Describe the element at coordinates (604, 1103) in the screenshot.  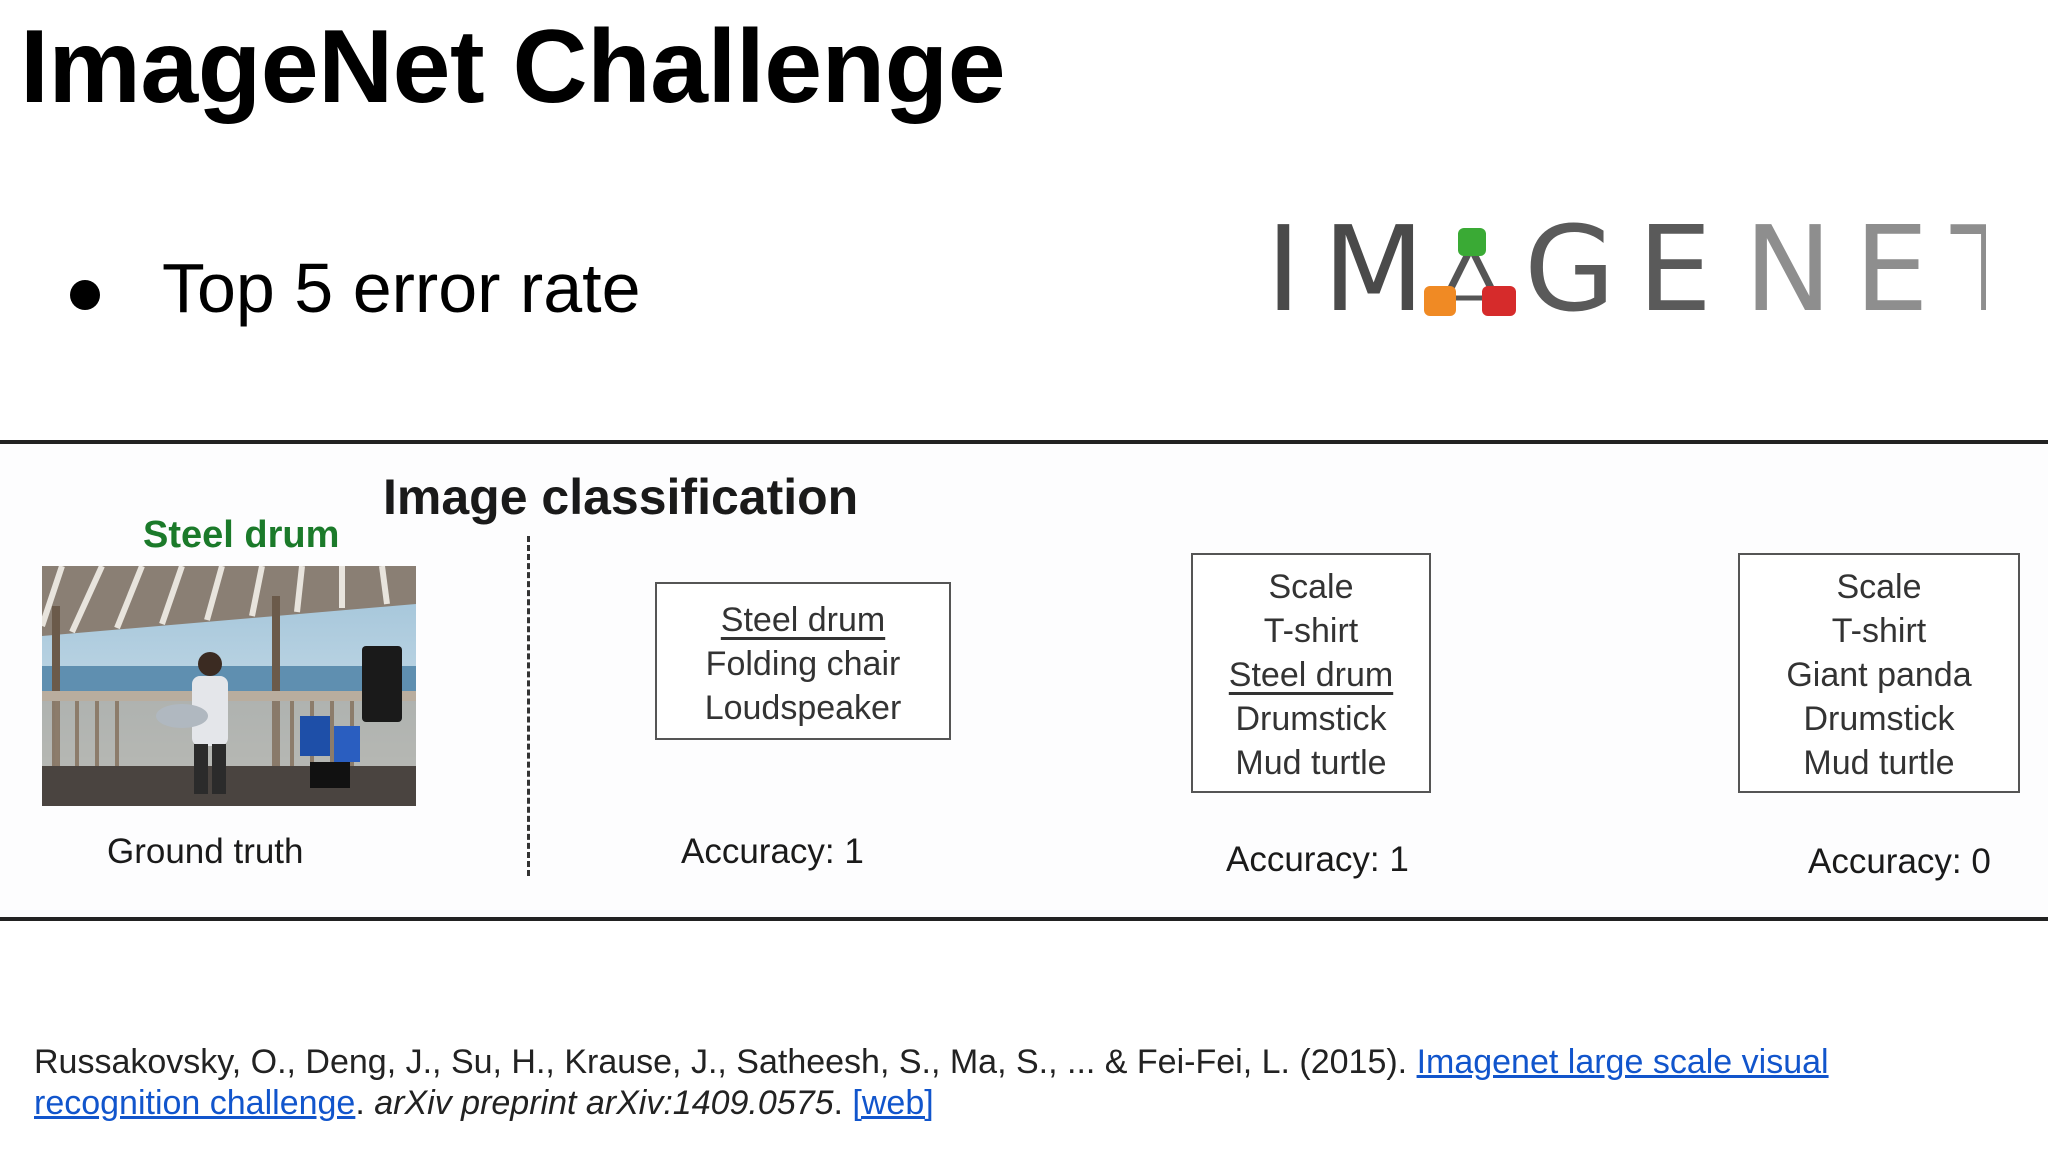
I see `citation-venue: arXiv preprint arXiv:1409.0575` at that location.